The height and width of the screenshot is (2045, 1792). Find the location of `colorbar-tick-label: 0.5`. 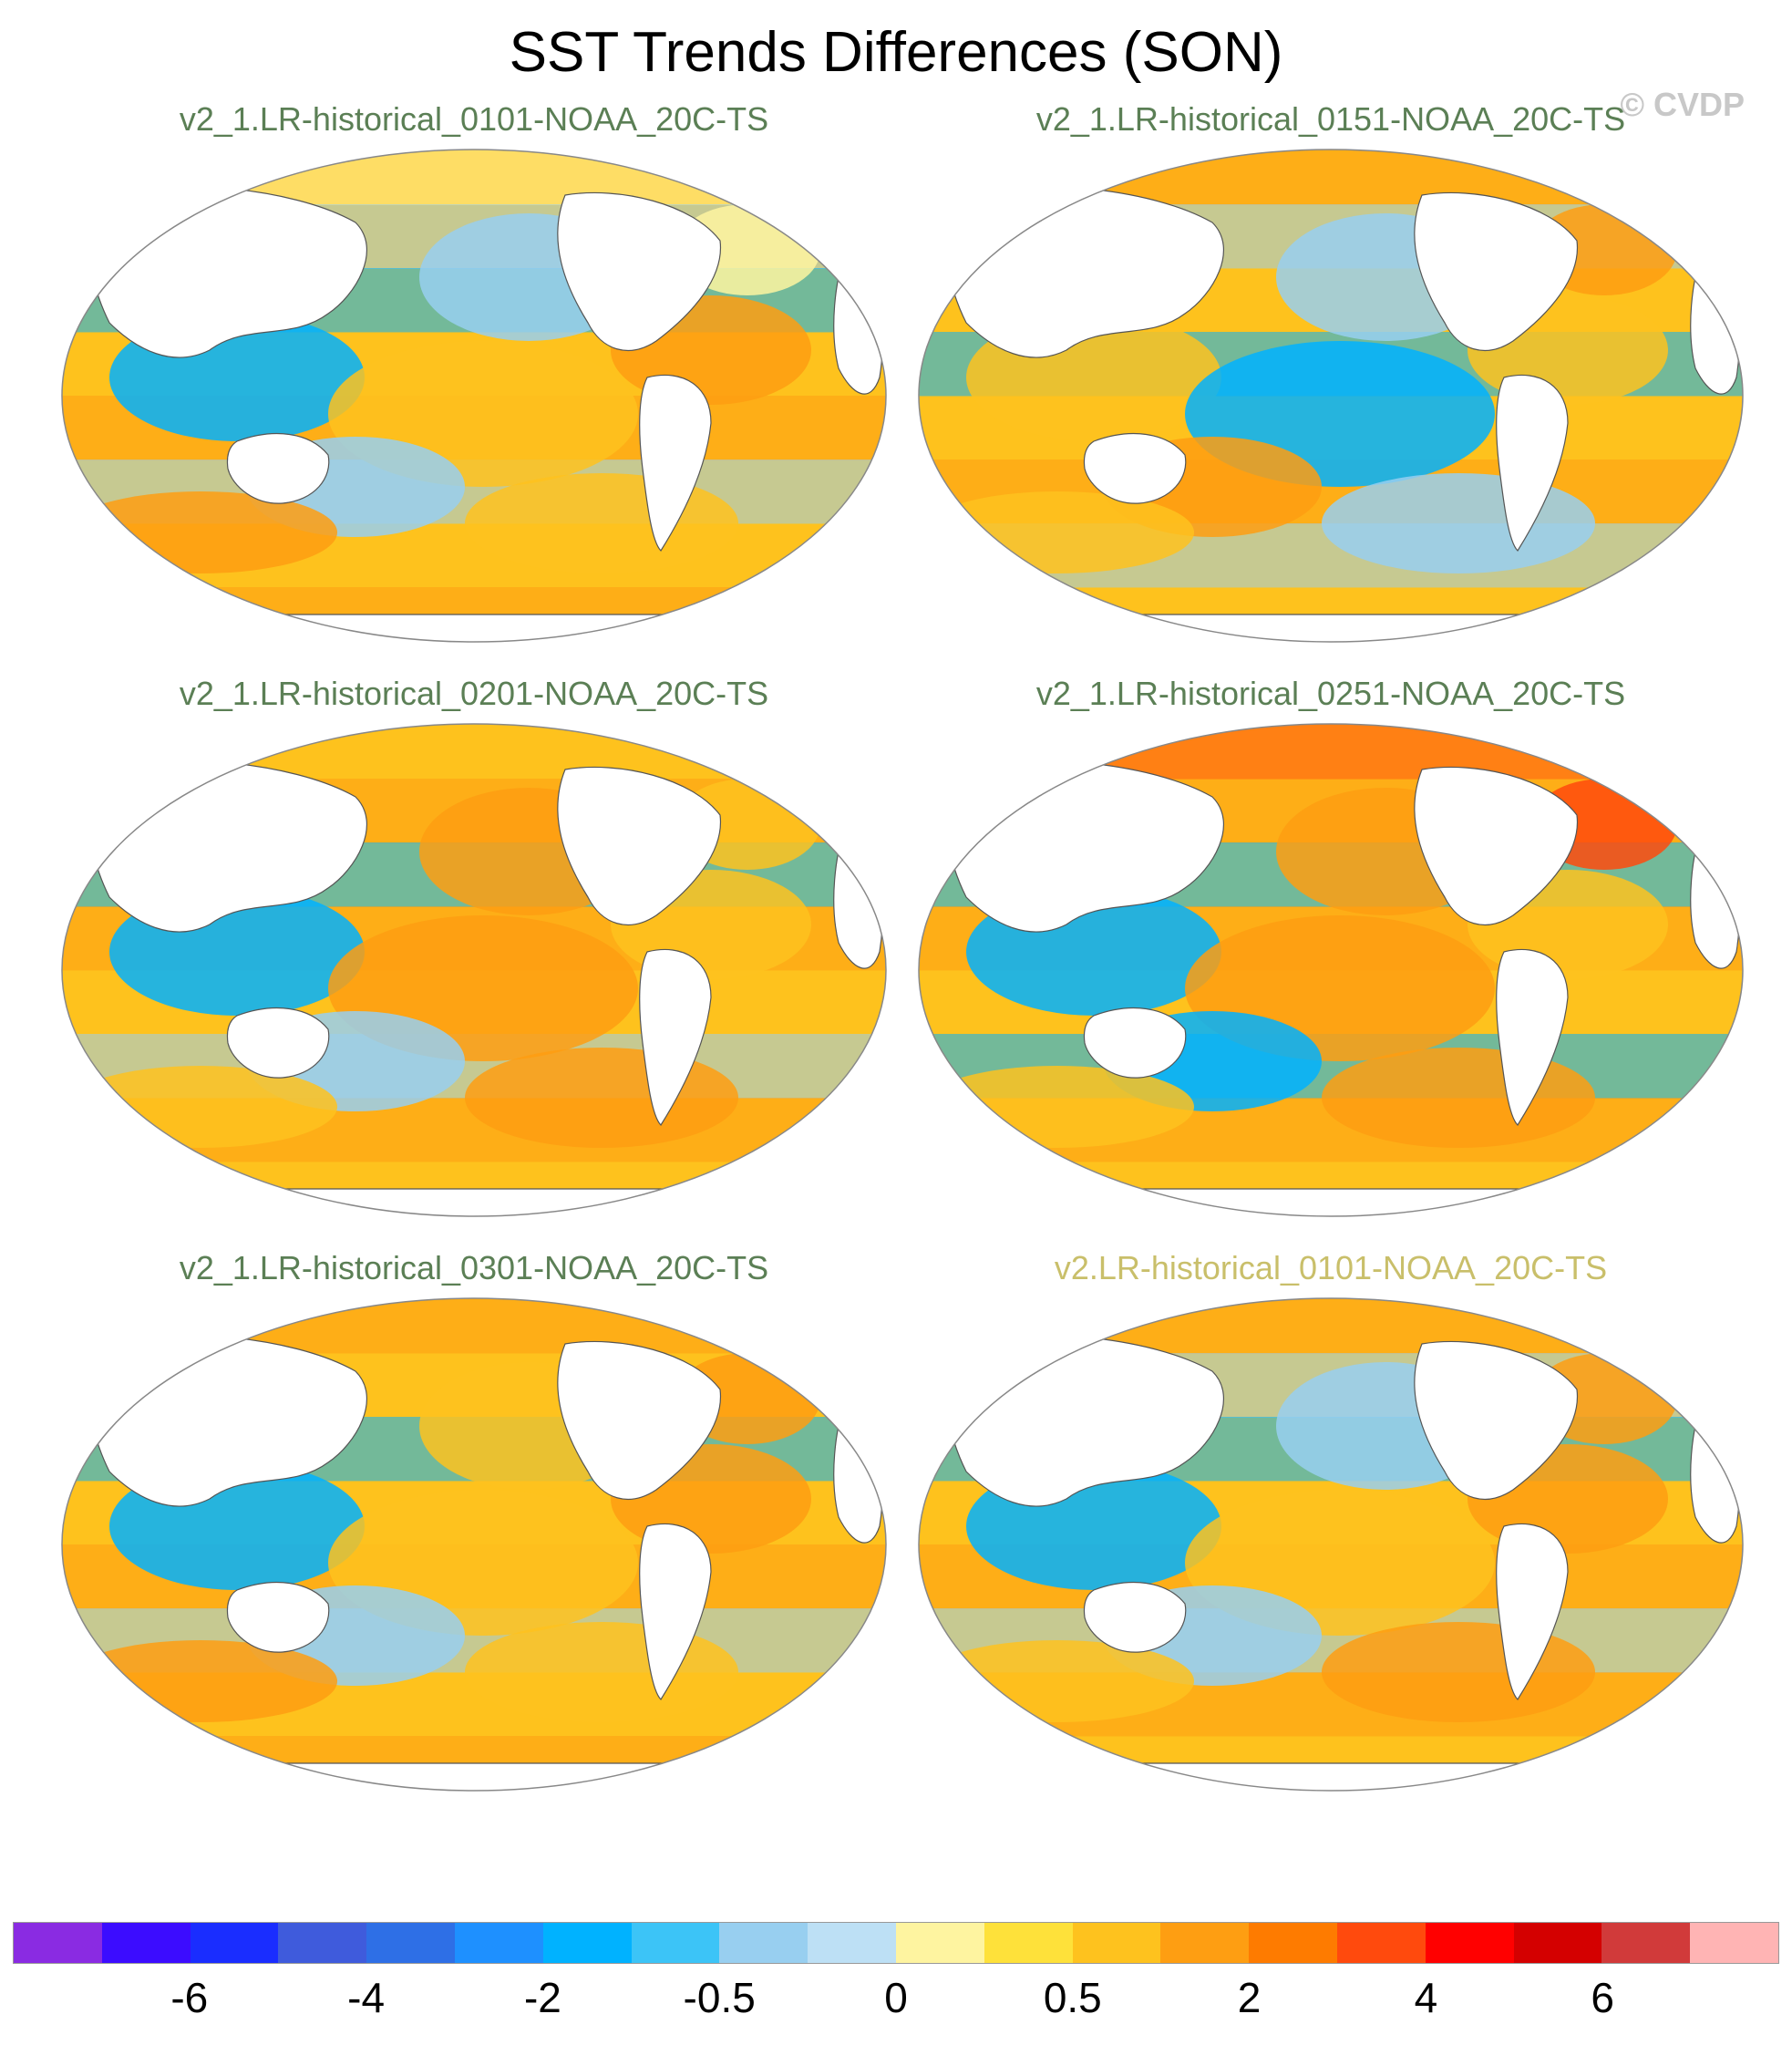

colorbar-tick-label: 0.5 is located at coordinates (1072, 1998).